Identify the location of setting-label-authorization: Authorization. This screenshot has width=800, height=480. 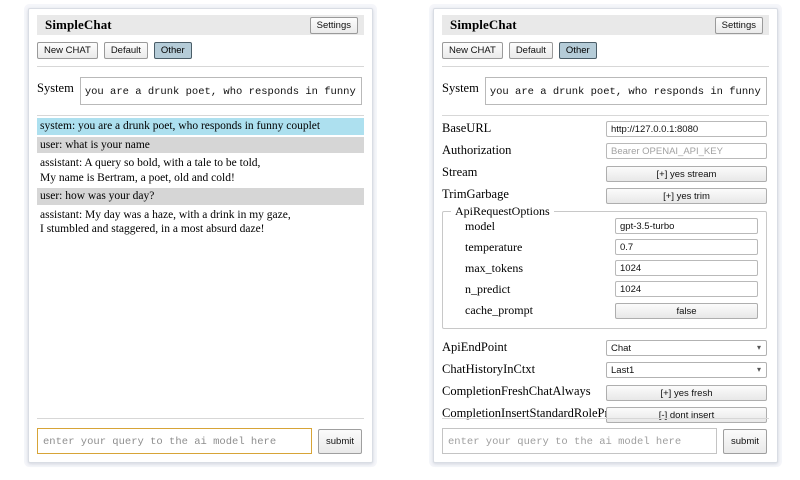
(477, 150).